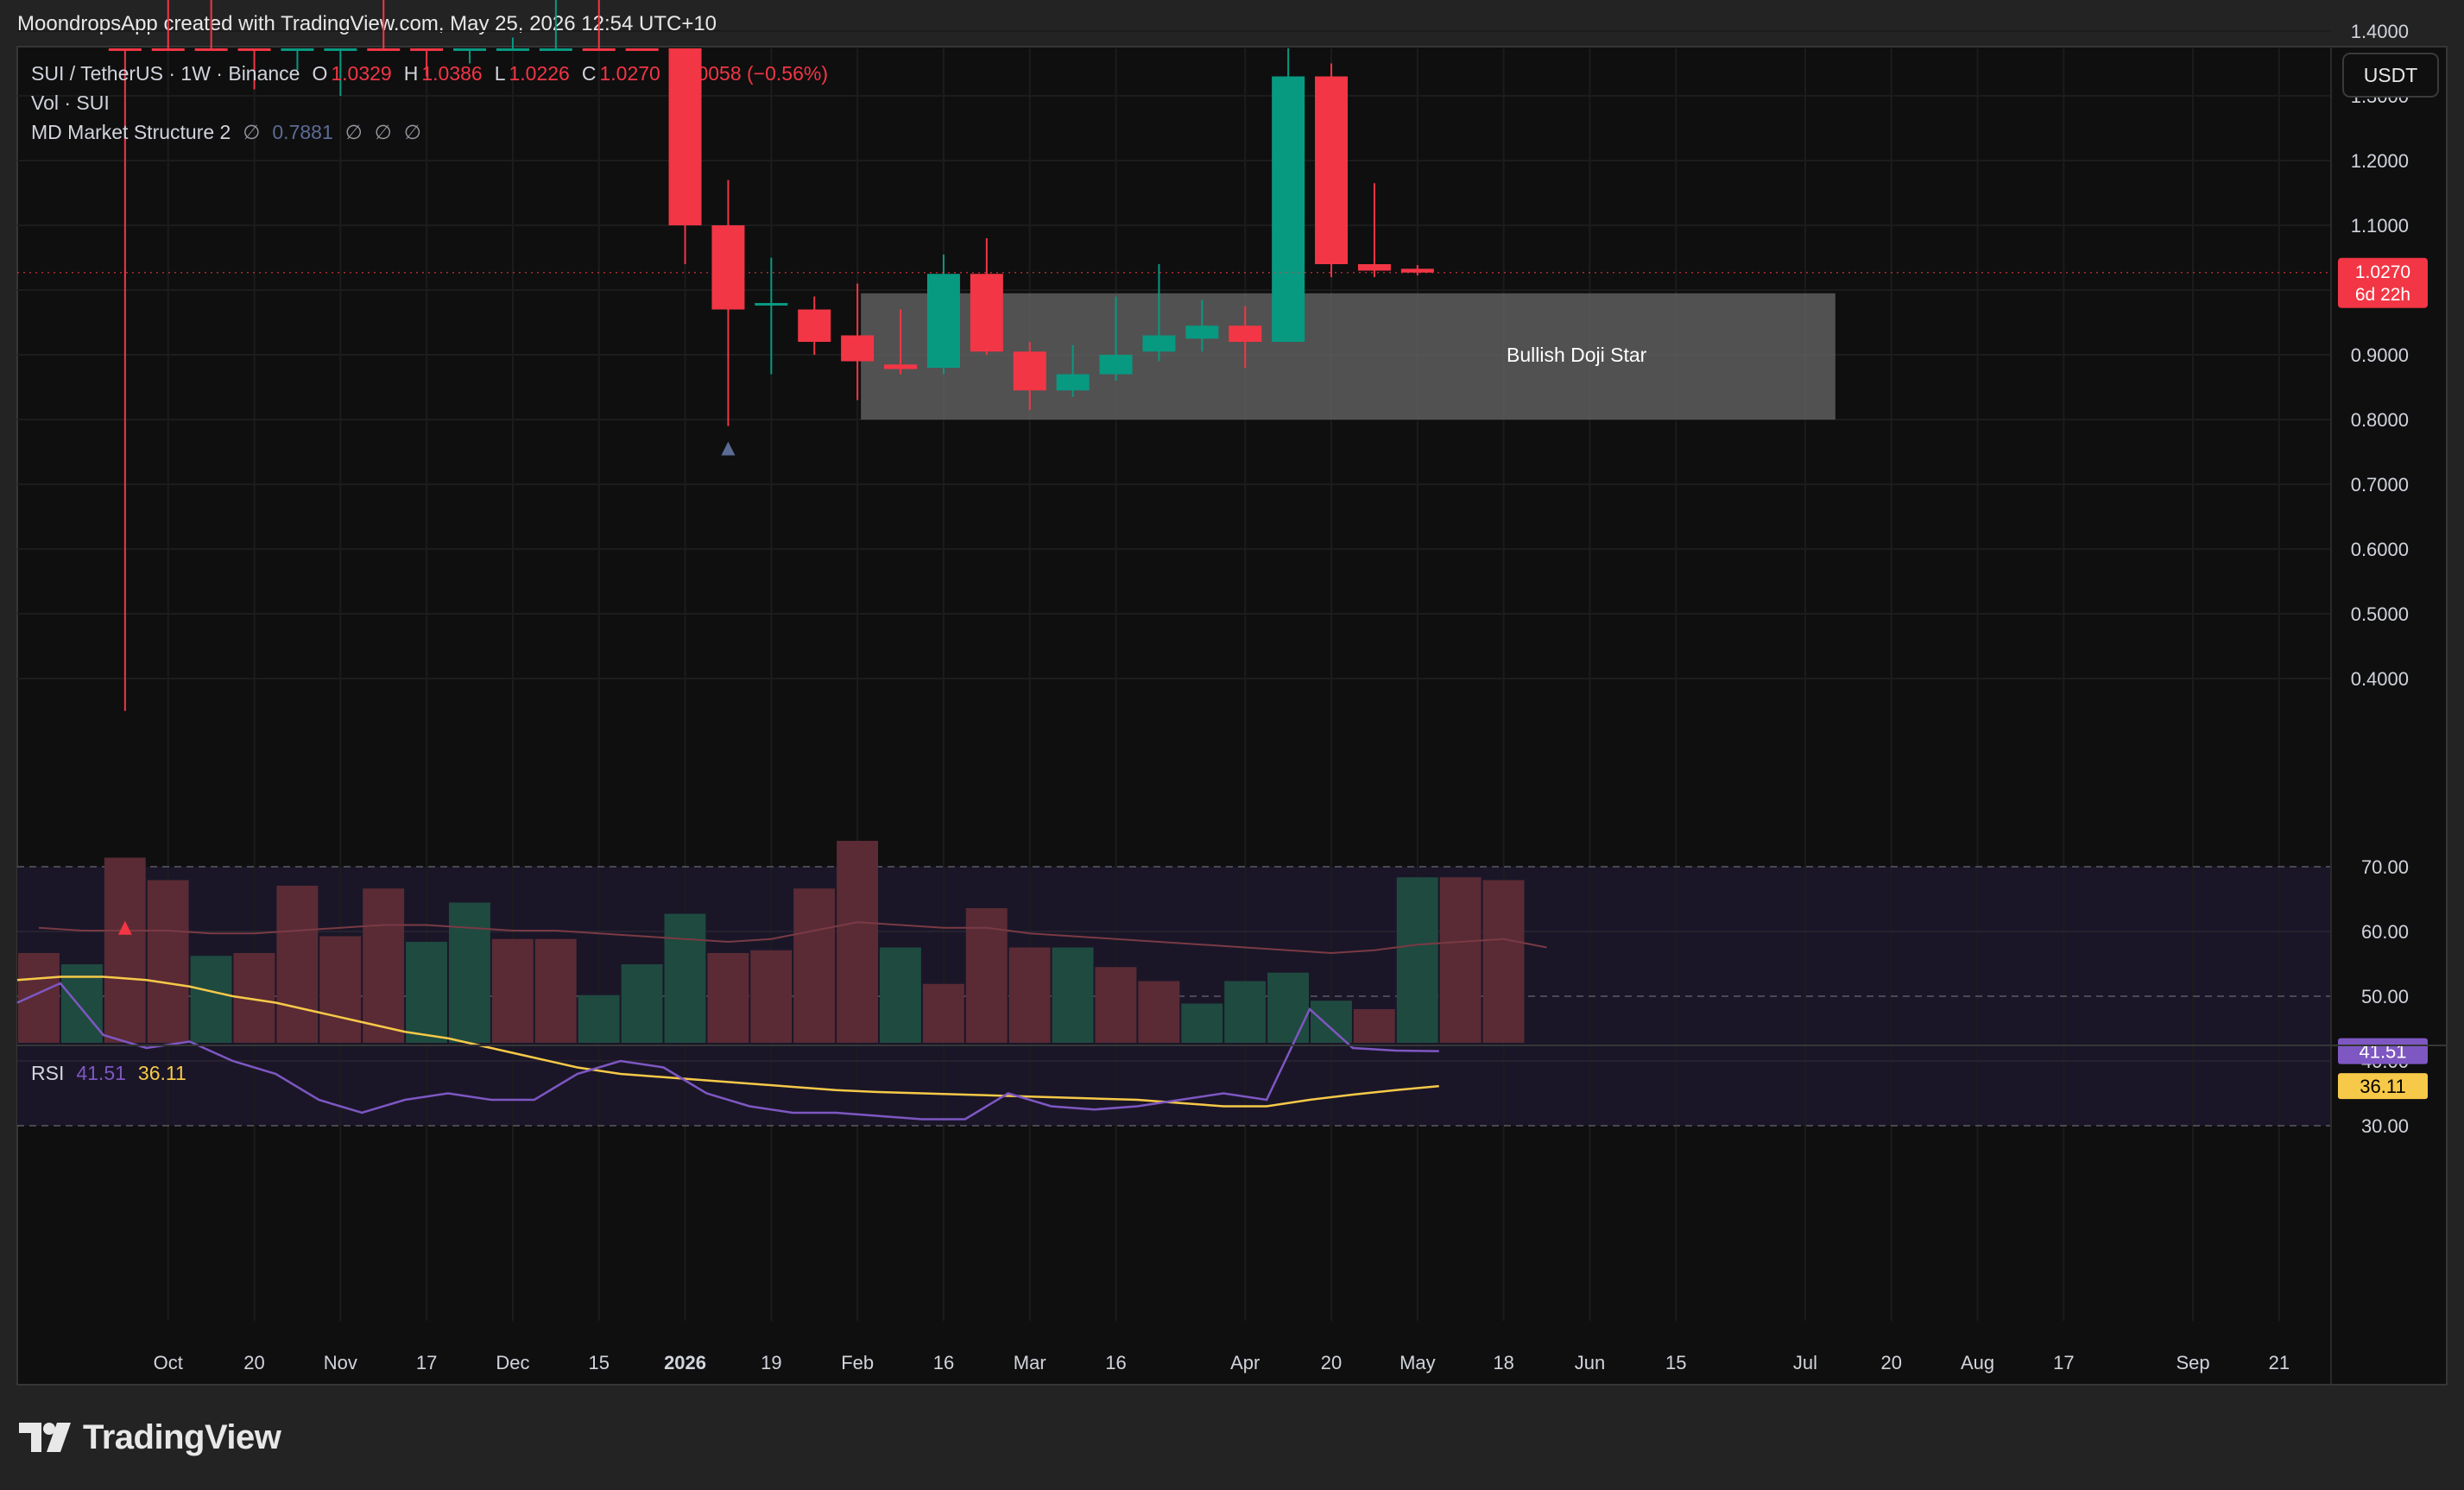 The width and height of the screenshot is (2464, 1490). Describe the element at coordinates (319, 73) in the screenshot. I see `legend-o-label: O` at that location.